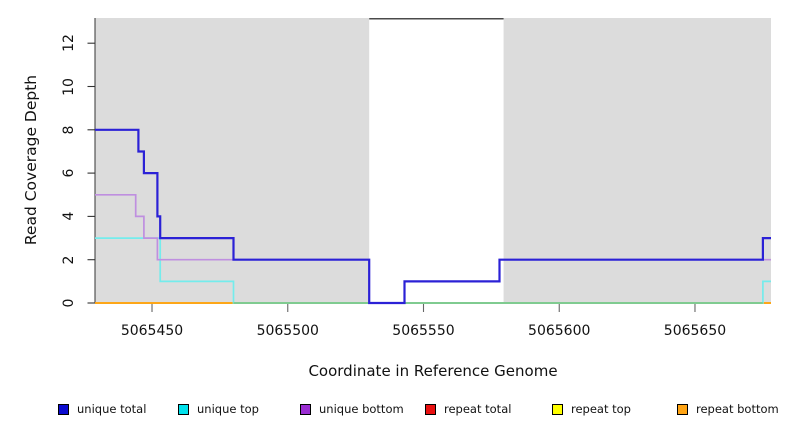  What do you see at coordinates (69, 173) in the screenshot?
I see `y-tick-label: 6` at bounding box center [69, 173].